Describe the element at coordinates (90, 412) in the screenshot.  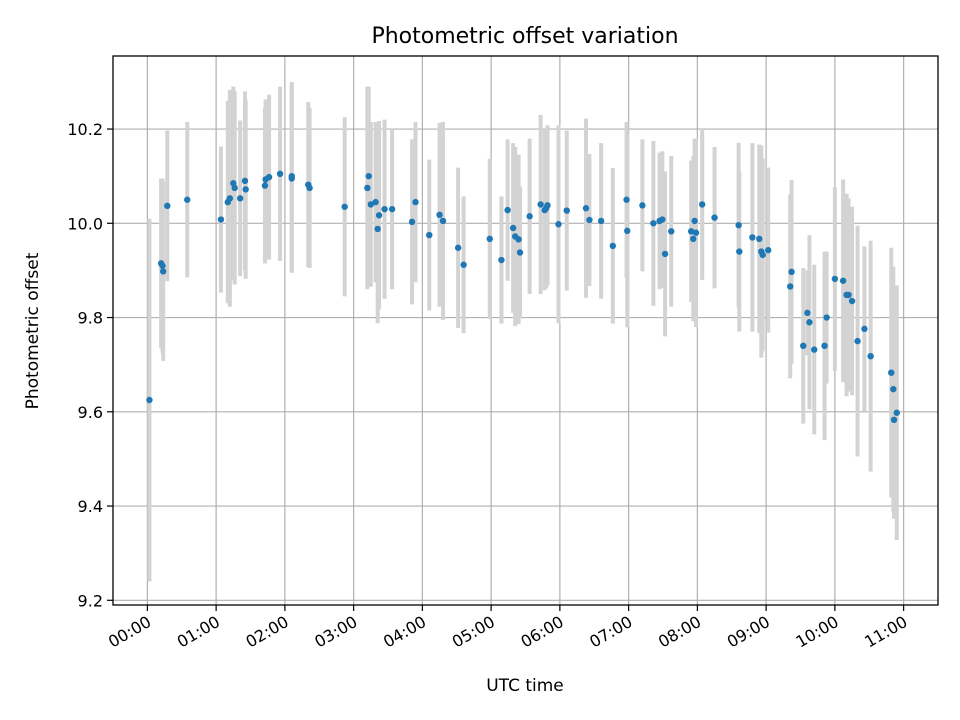
I see `y-tick-label: 9.6` at that location.